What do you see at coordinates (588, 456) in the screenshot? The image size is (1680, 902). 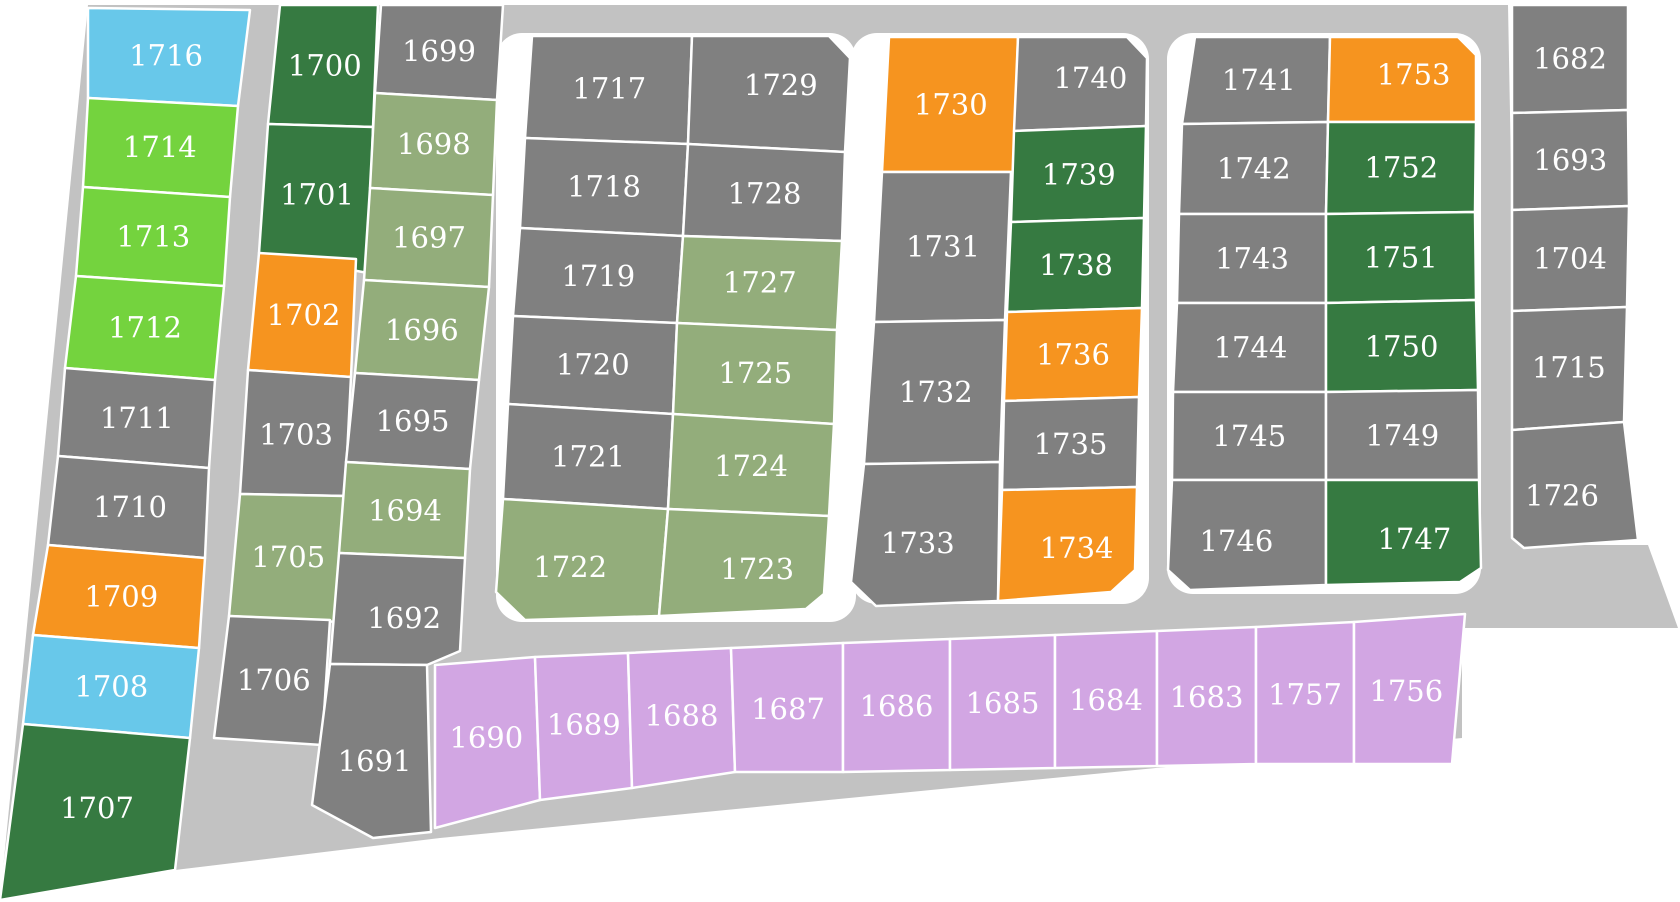 I see `lot-1721: 1721` at bounding box center [588, 456].